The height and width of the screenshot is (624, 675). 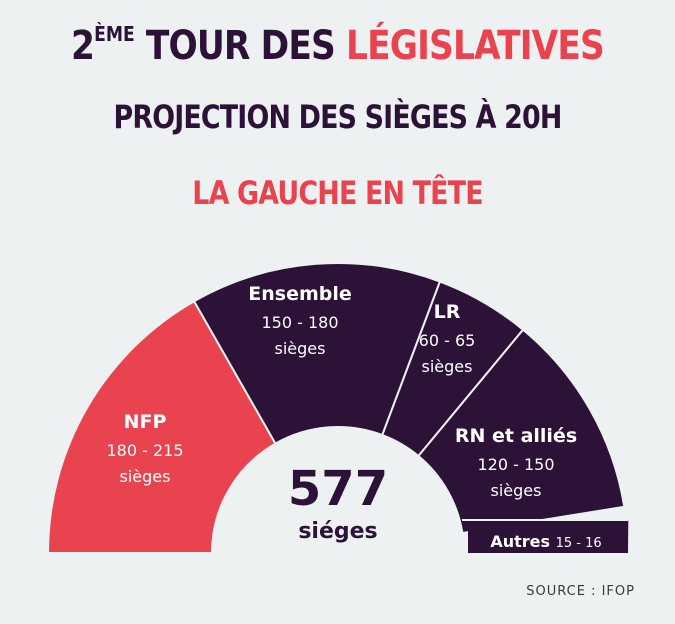 What do you see at coordinates (515, 464) in the screenshot?
I see `label-rn-et-allies-range: 120 - 150` at bounding box center [515, 464].